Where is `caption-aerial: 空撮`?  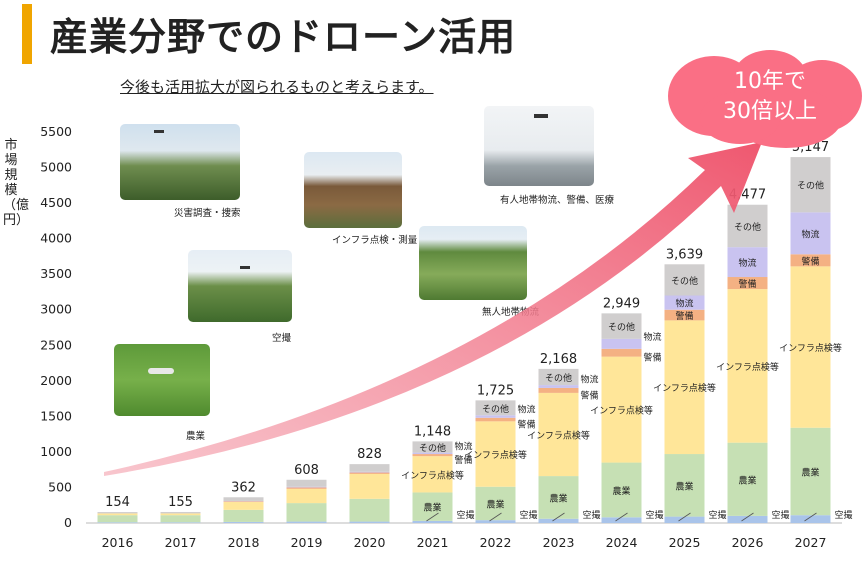
caption-aerial: 空撮 is located at coordinates (282, 338).